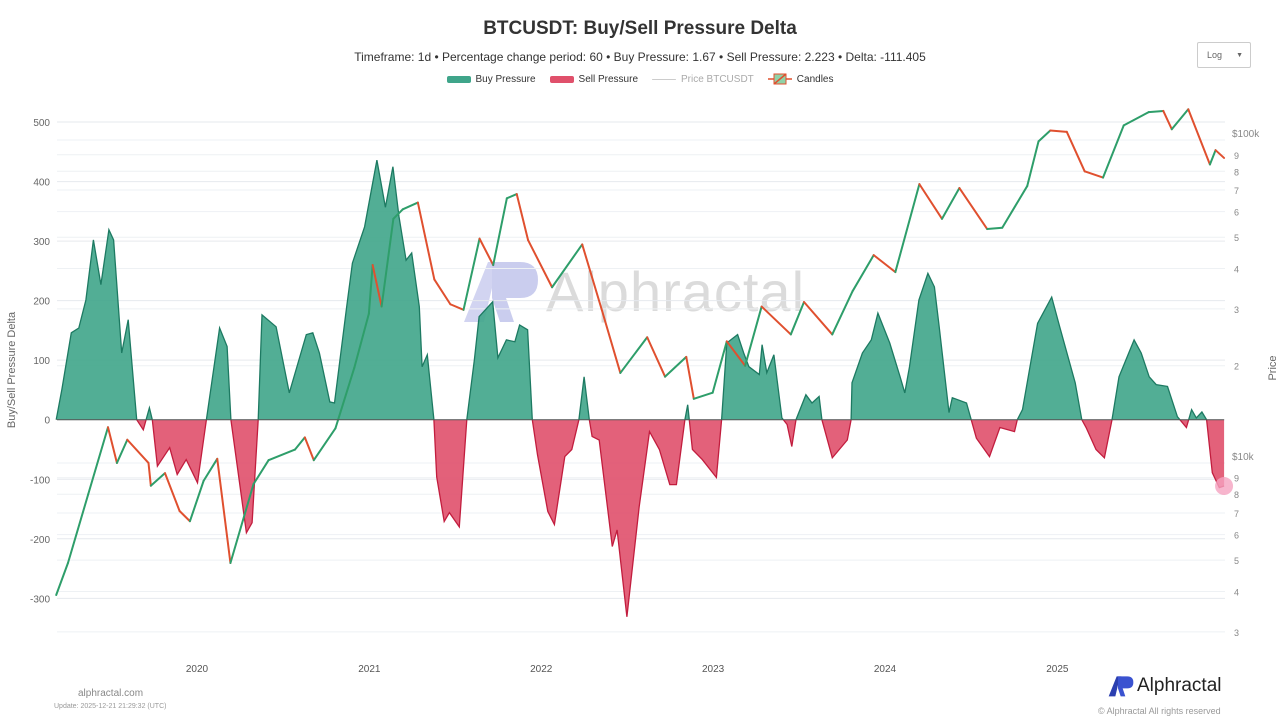 This screenshot has height=720, width=1280. What do you see at coordinates (640, 28) in the screenshot?
I see `chart-title: BTCUSDT: Buy/Sell Pressure Delta` at bounding box center [640, 28].